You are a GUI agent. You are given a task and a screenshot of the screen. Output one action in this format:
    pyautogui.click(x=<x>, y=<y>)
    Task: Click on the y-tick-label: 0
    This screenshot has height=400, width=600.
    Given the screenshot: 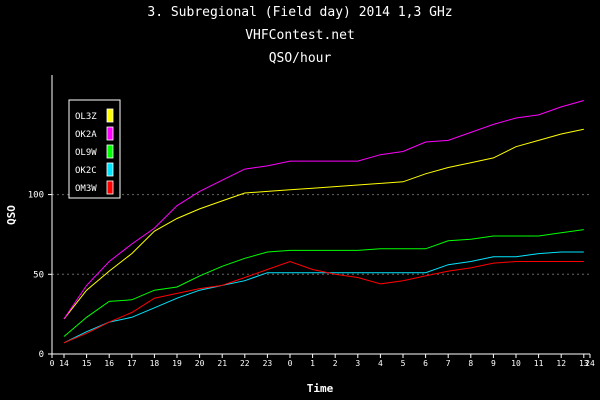 What is the action you would take?
    pyautogui.click(x=41, y=355)
    